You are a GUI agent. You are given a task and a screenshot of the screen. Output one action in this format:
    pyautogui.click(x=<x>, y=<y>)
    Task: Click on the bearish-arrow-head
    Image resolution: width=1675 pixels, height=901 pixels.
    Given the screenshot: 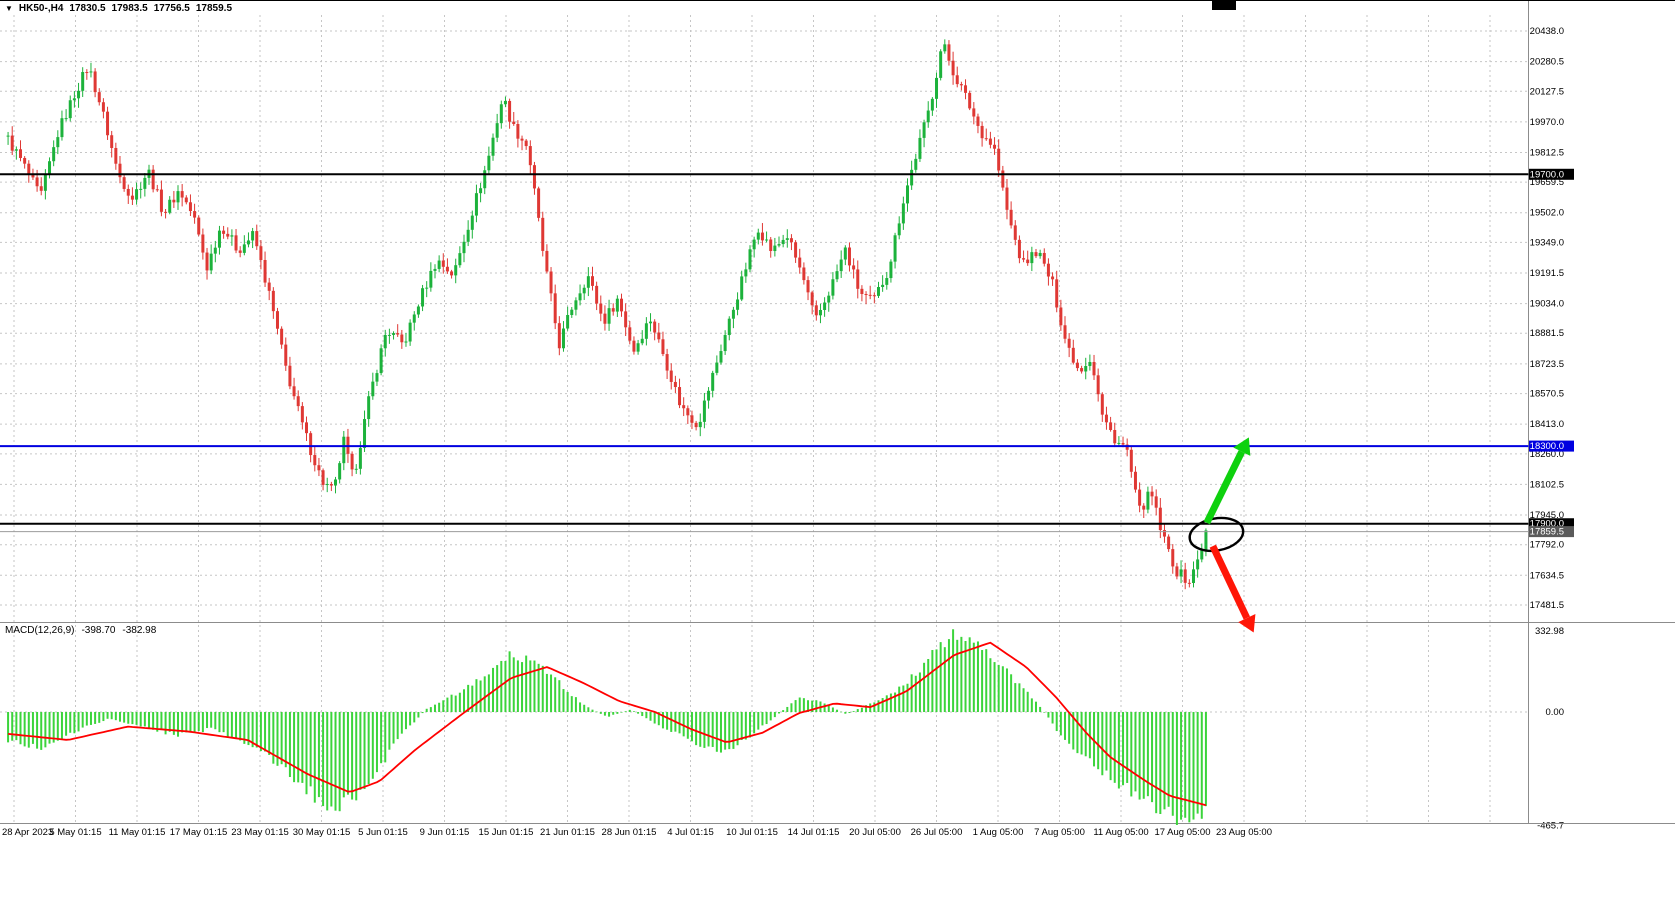 What is the action you would take?
    pyautogui.click(x=1247, y=623)
    